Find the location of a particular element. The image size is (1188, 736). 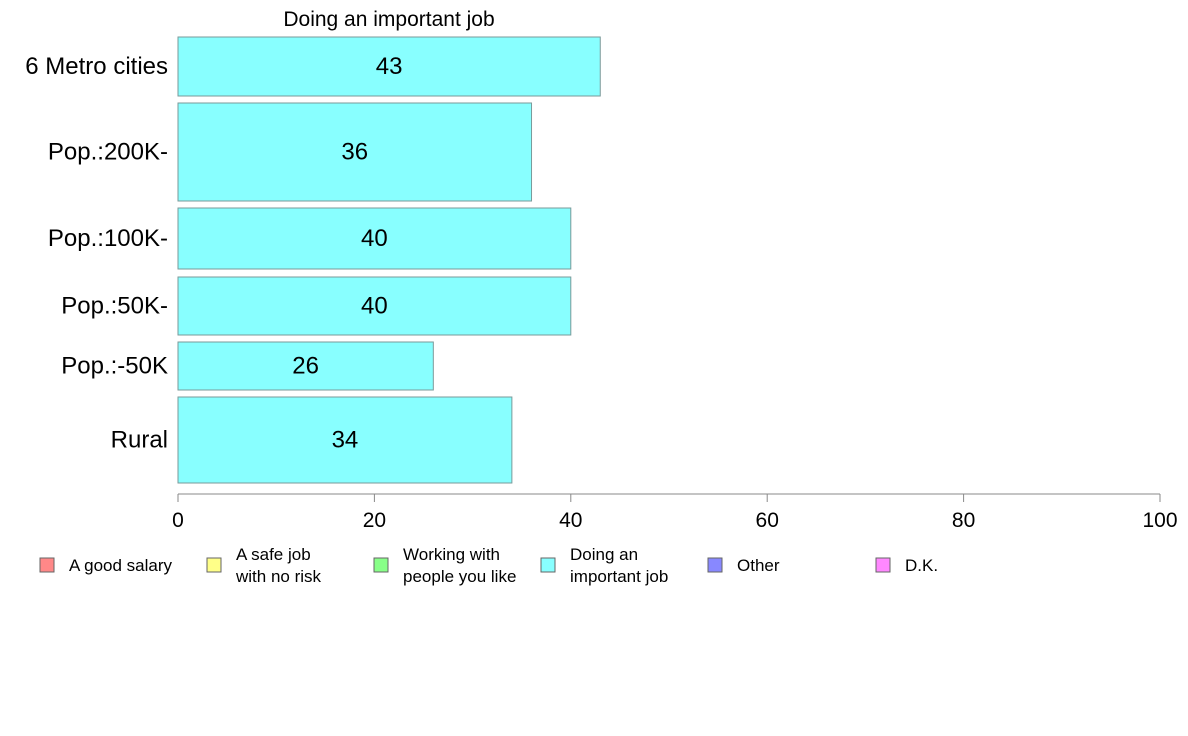

x-tick-label: 60 is located at coordinates (767, 520).